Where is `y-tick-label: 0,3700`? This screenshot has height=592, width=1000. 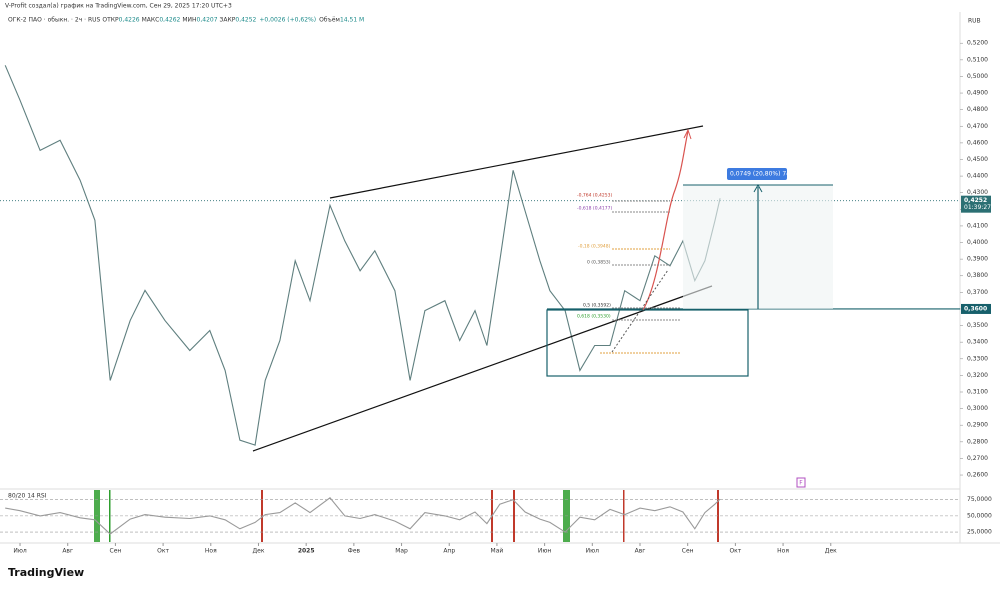
y-tick-label: 0,3700 is located at coordinates (977, 292).